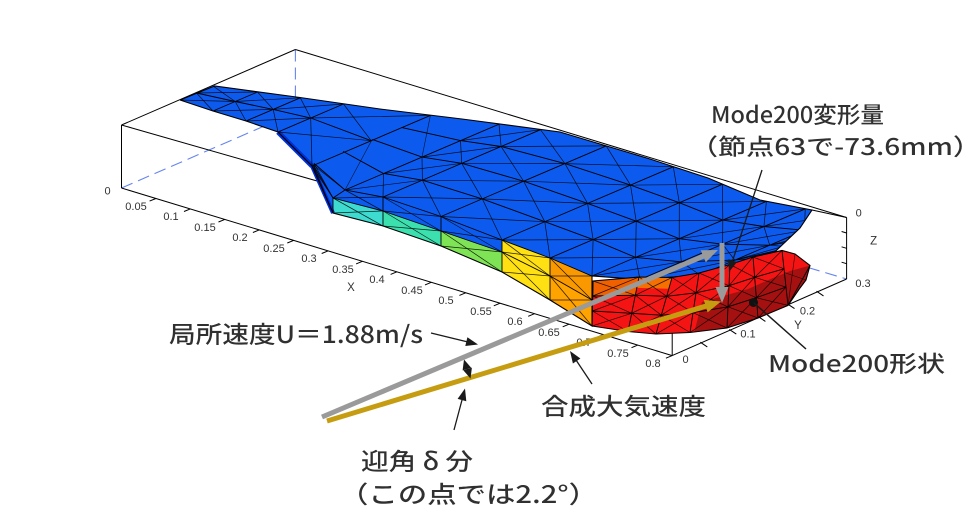 The image size is (978, 520). What do you see at coordinates (480, 312) in the screenshot?
I see `svg-text: 0.55` at bounding box center [480, 312].